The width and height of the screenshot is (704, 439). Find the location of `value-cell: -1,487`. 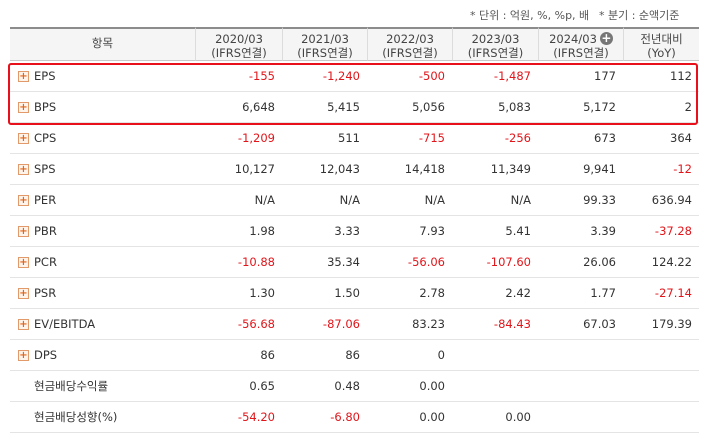

value-cell: -1,487 is located at coordinates (512, 76).